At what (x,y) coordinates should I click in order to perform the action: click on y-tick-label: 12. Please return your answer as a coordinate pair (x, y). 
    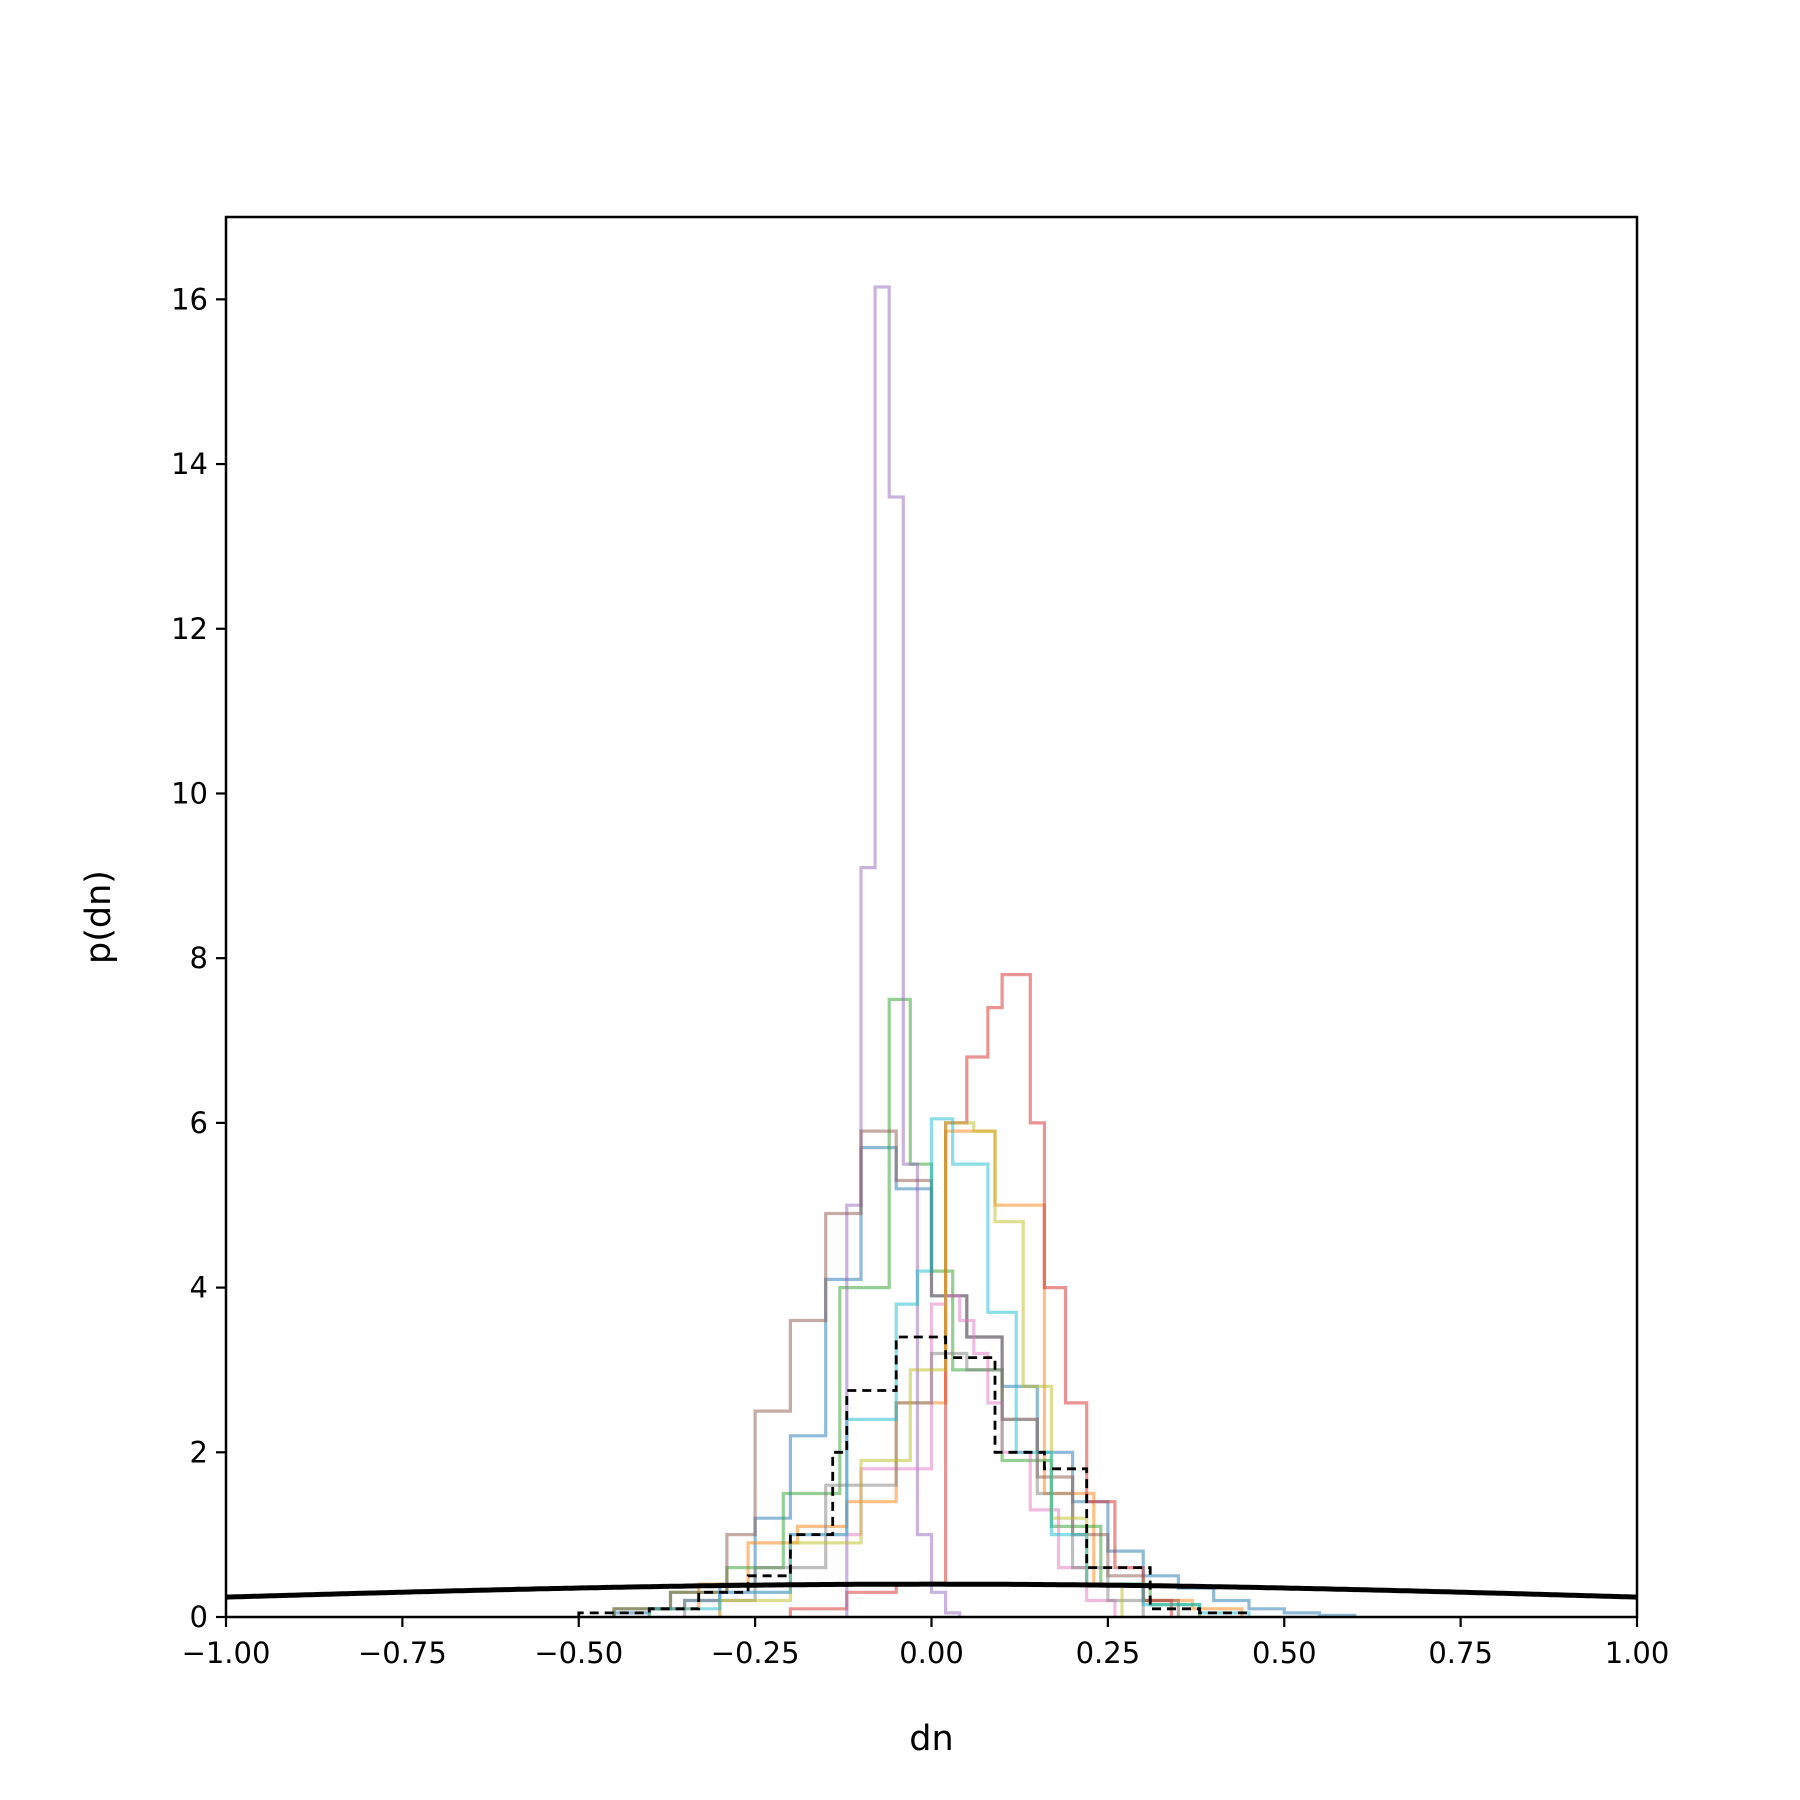
    Looking at the image, I should click on (189, 629).